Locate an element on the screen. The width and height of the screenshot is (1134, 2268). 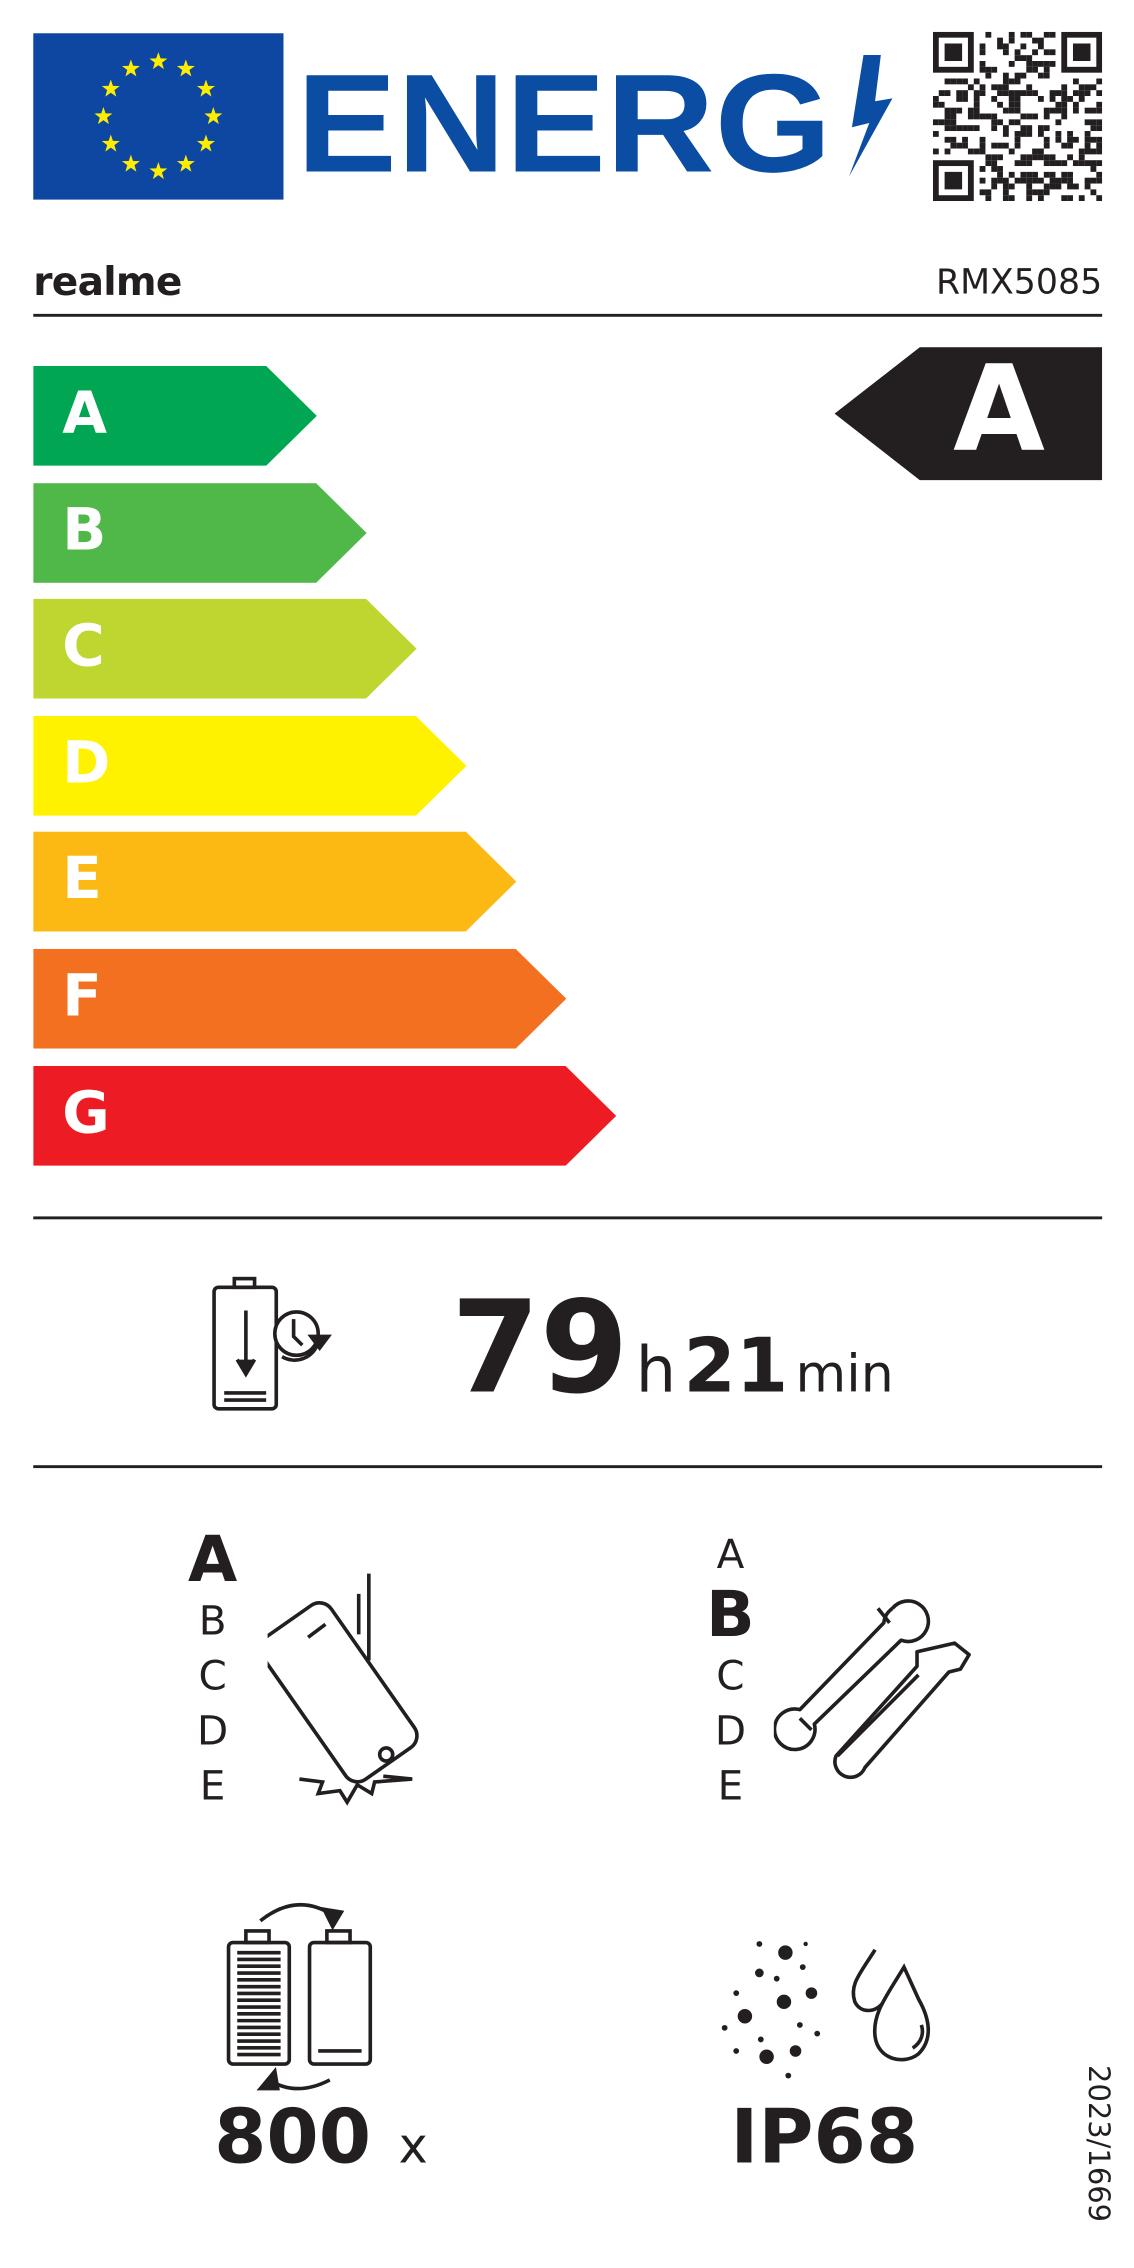
selected-class-arrow: A is located at coordinates (968, 411).